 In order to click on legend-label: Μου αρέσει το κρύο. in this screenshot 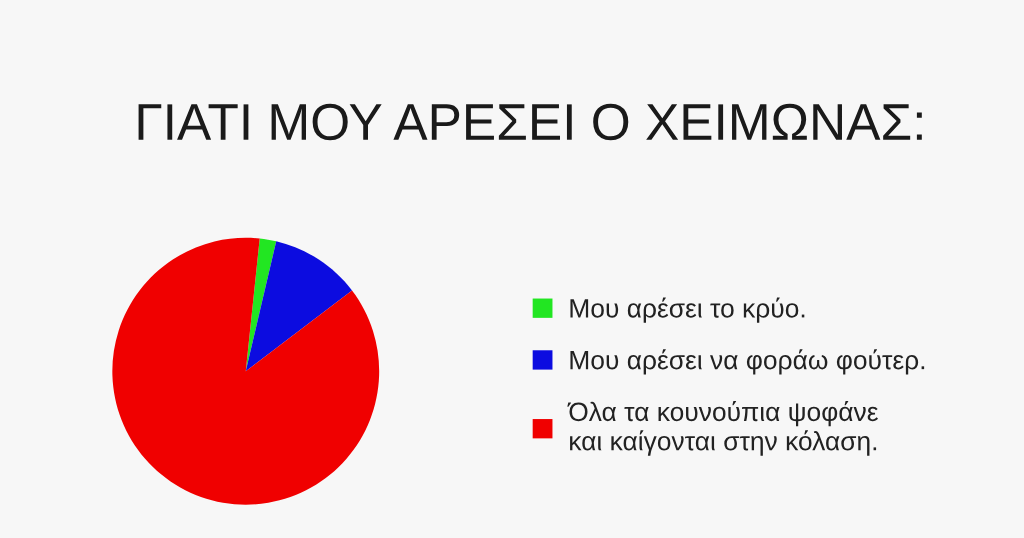, I will do `click(687, 310)`.